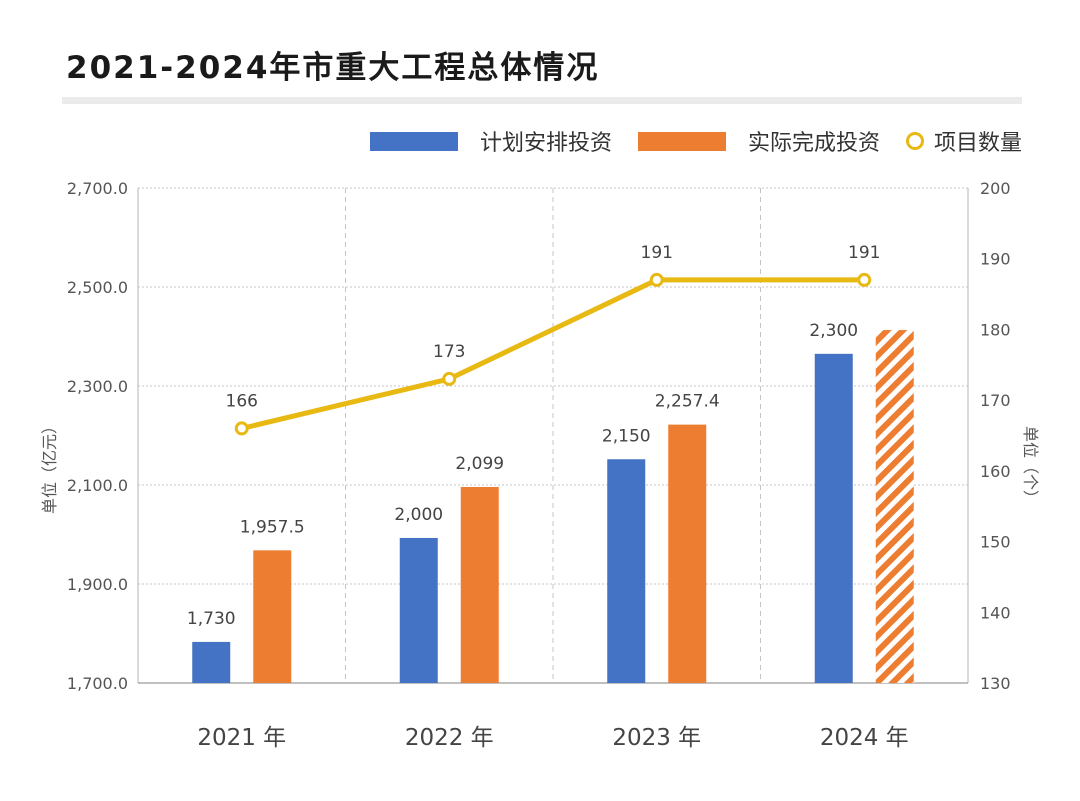 The image size is (1080, 801). I want to click on chart-title: 2021-2024年市重大工程总体情况, so click(333, 68).